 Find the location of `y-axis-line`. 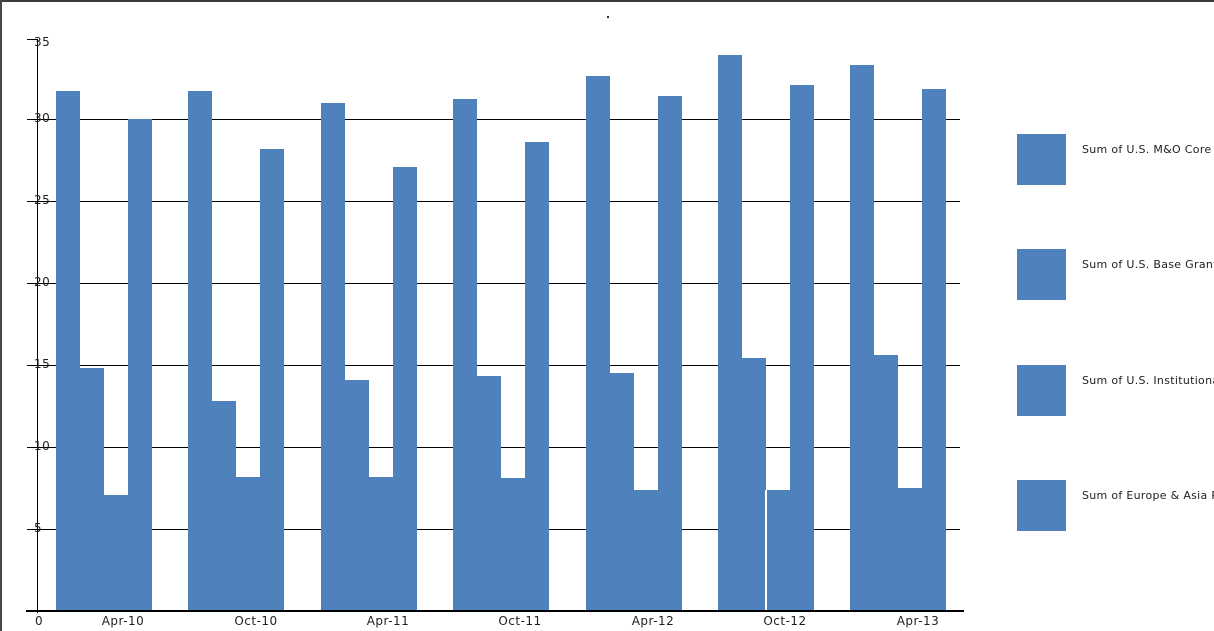

y-axis-line is located at coordinates (37, 326).